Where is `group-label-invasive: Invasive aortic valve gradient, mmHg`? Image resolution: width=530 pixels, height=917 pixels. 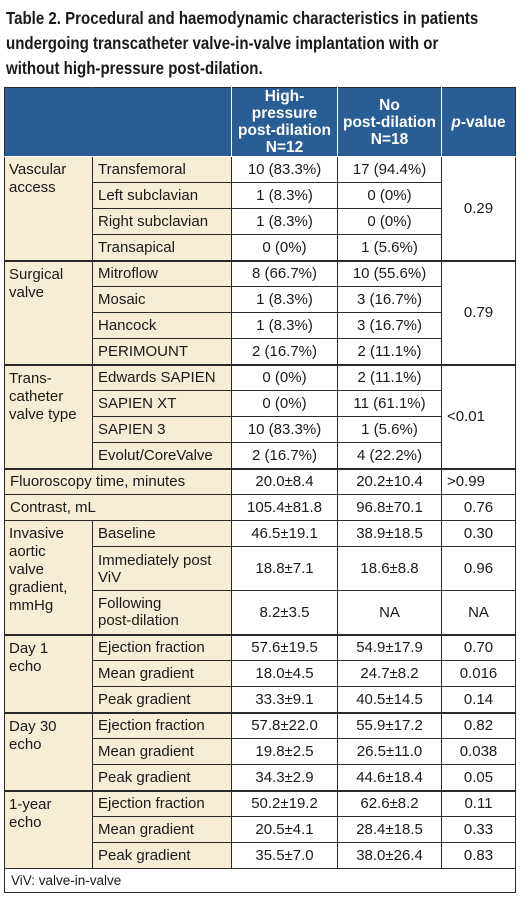 group-label-invasive: Invasive aortic valve gradient, mmHg is located at coordinates (48, 577).